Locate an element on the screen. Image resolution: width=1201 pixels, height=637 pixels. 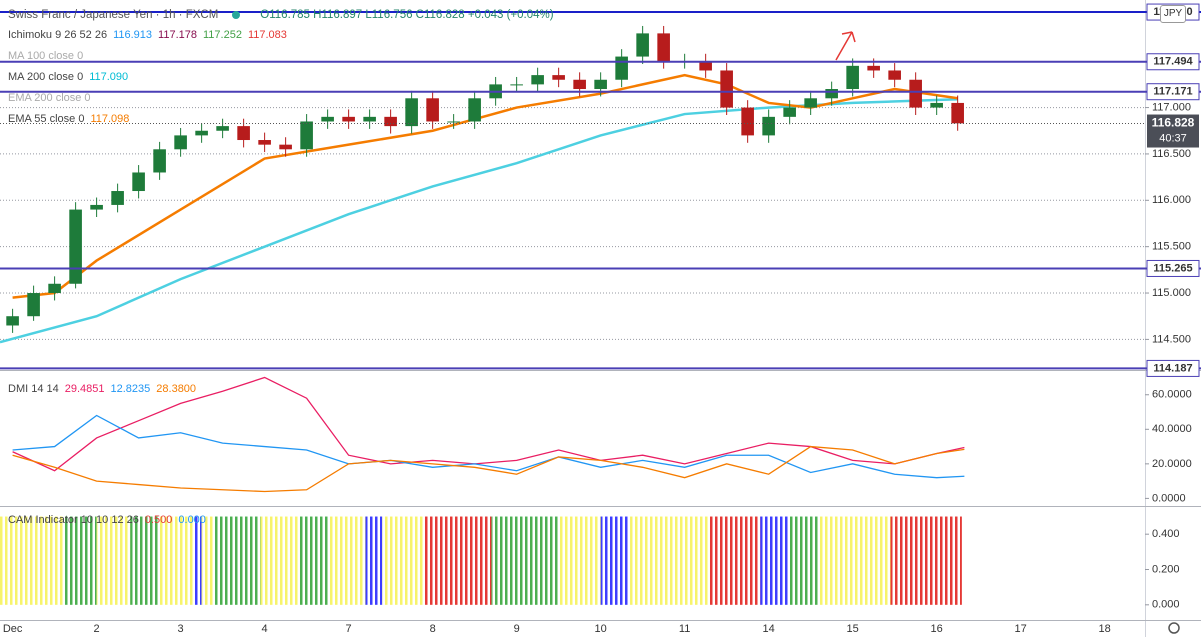
indicator-label: EMA 55 close 0 is located at coordinates (46, 119).